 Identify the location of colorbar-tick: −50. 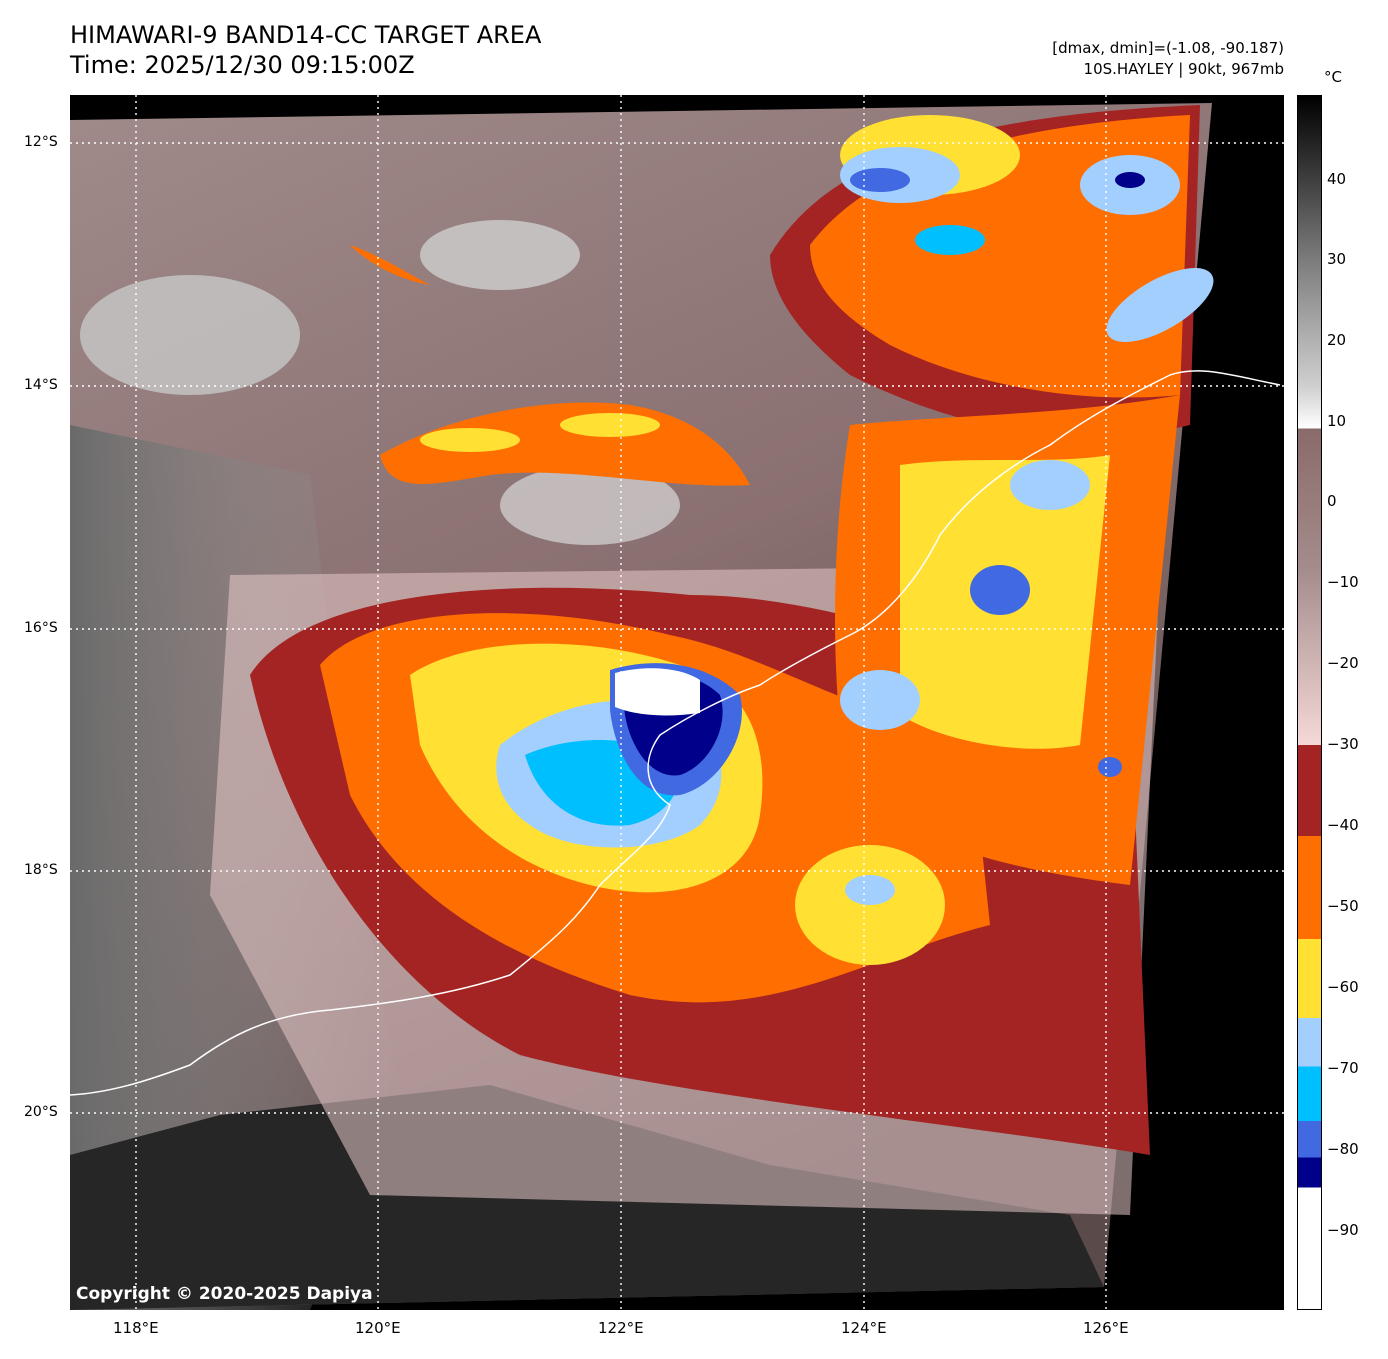
(1343, 906).